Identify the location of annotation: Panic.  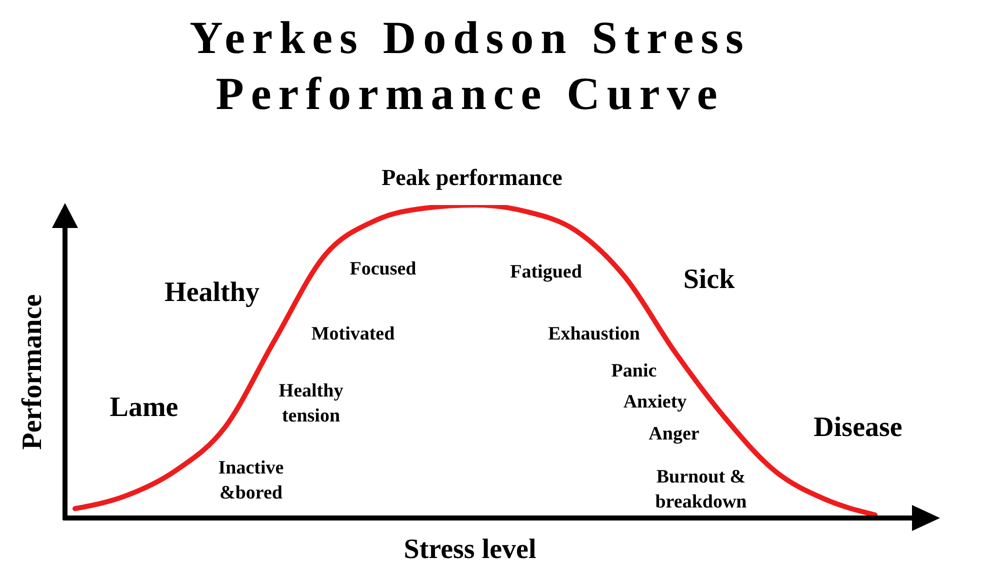
(634, 372).